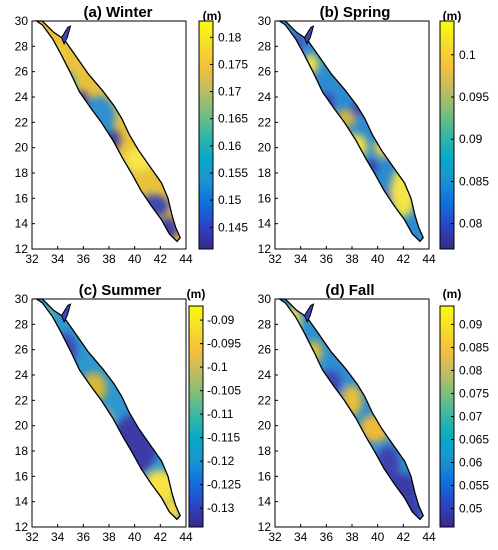  I want to click on colorbar-tick-label: -0.095, so click(224, 344).